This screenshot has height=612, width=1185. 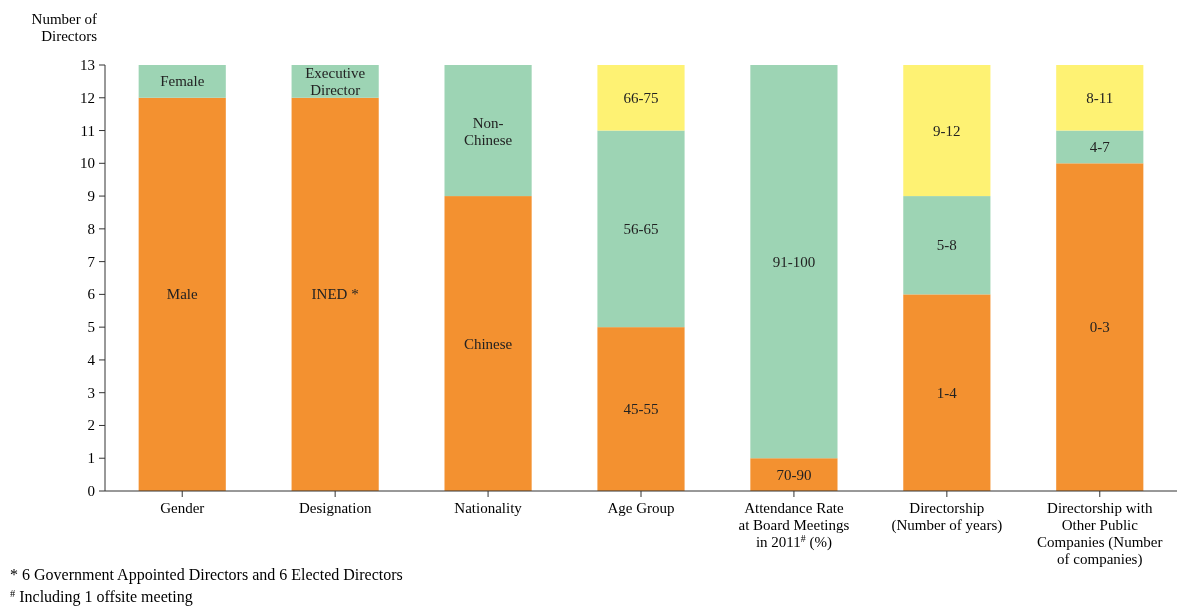 What do you see at coordinates (91, 359) in the screenshot?
I see `y-tick-label: 4` at bounding box center [91, 359].